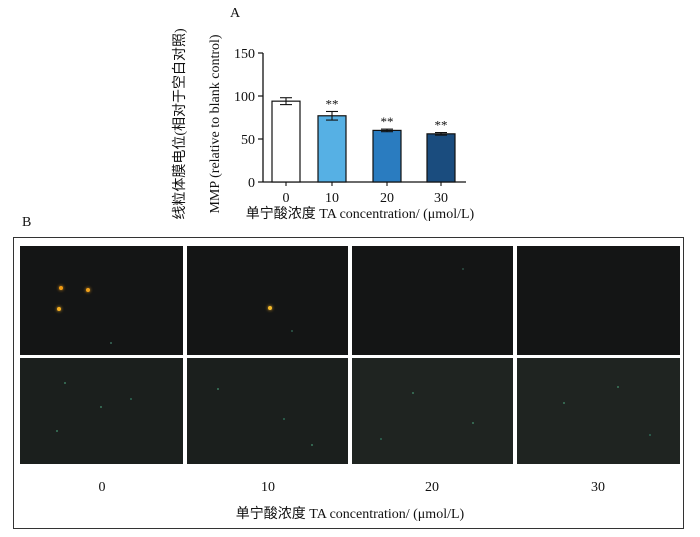  Describe the element at coordinates (180, 124) in the screenshot. I see `y-axis-label-cn: 线粒体膜电位(相对于空白对照)` at that location.